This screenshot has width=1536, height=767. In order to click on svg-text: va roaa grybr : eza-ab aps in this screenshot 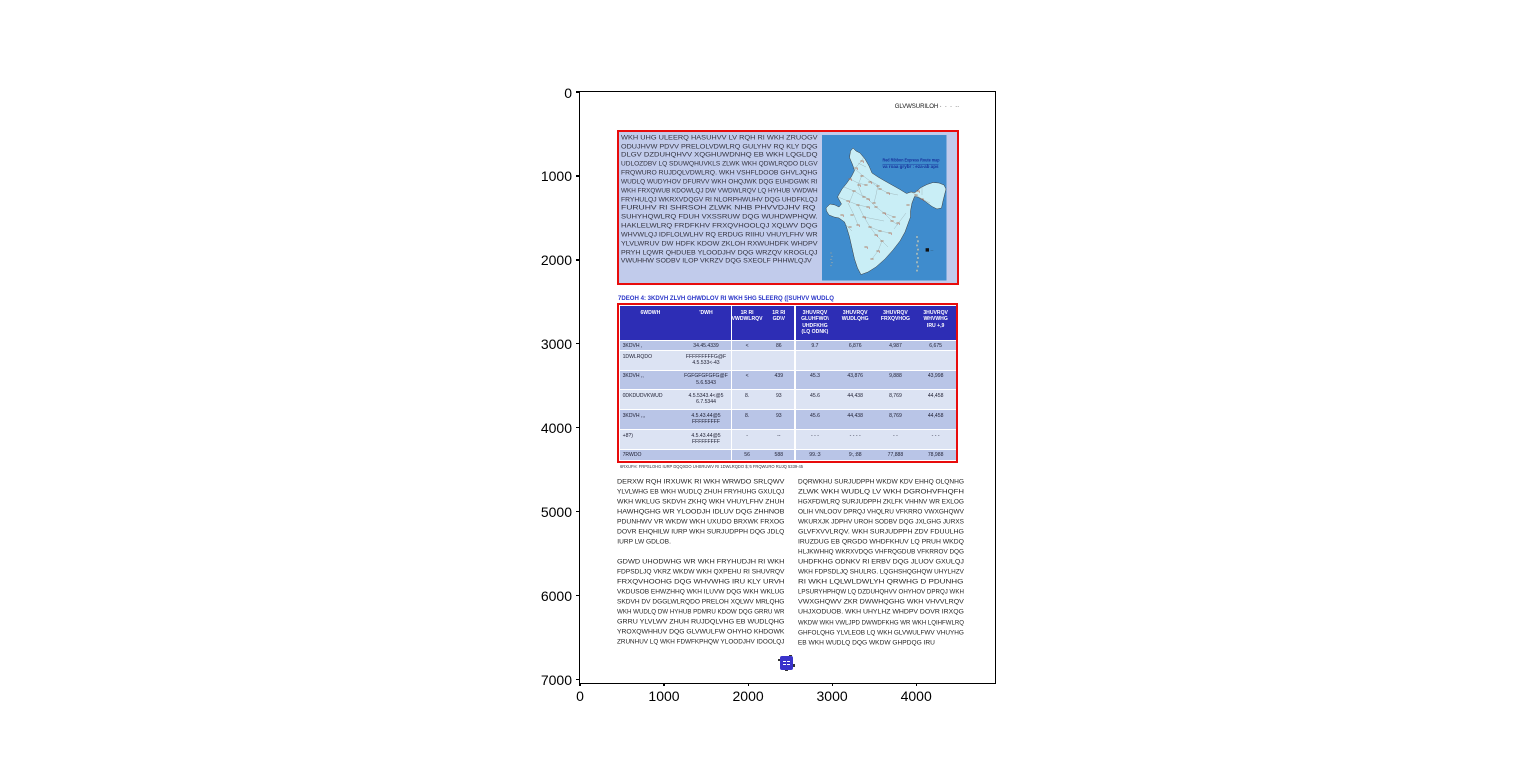, I will do `click(911, 166)`.